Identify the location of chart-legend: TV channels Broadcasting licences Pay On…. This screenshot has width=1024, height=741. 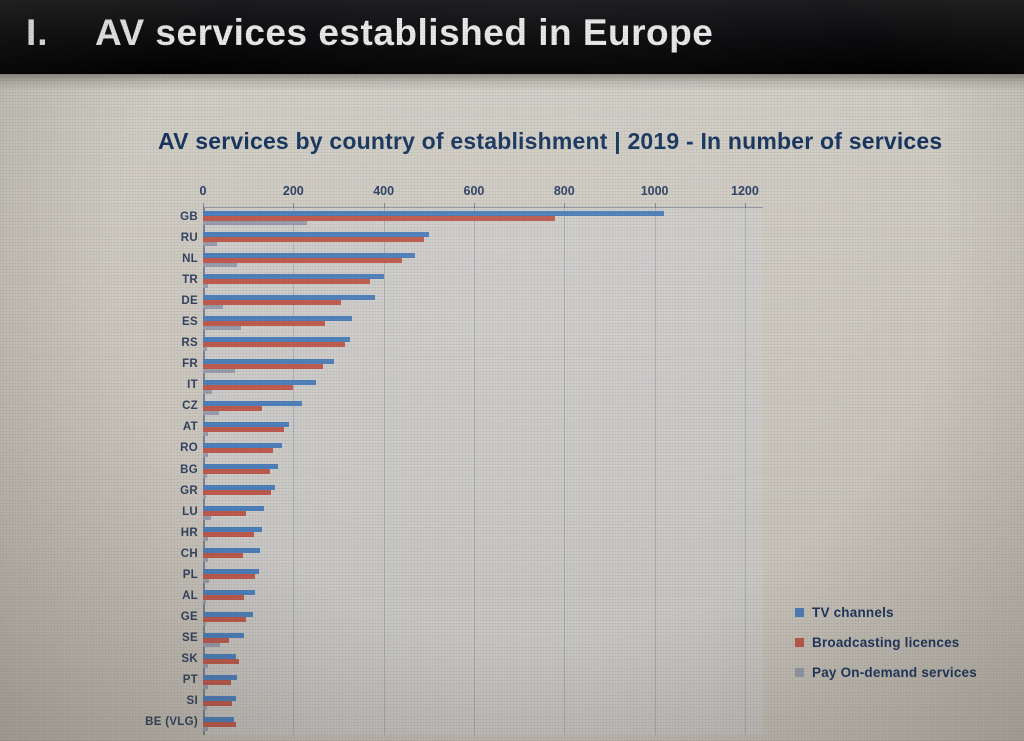
(886, 649).